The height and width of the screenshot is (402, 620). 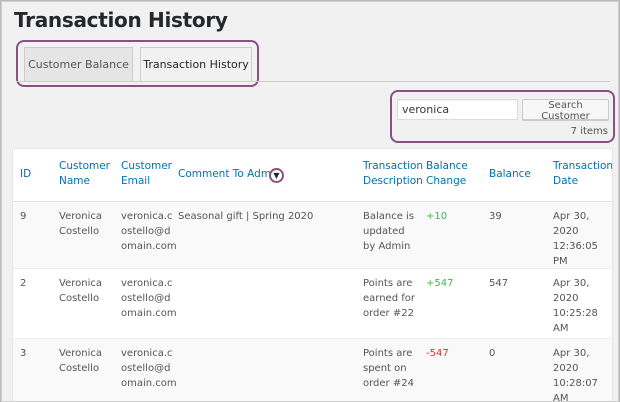 I want to click on cell-balance-change: +10, so click(x=437, y=216).